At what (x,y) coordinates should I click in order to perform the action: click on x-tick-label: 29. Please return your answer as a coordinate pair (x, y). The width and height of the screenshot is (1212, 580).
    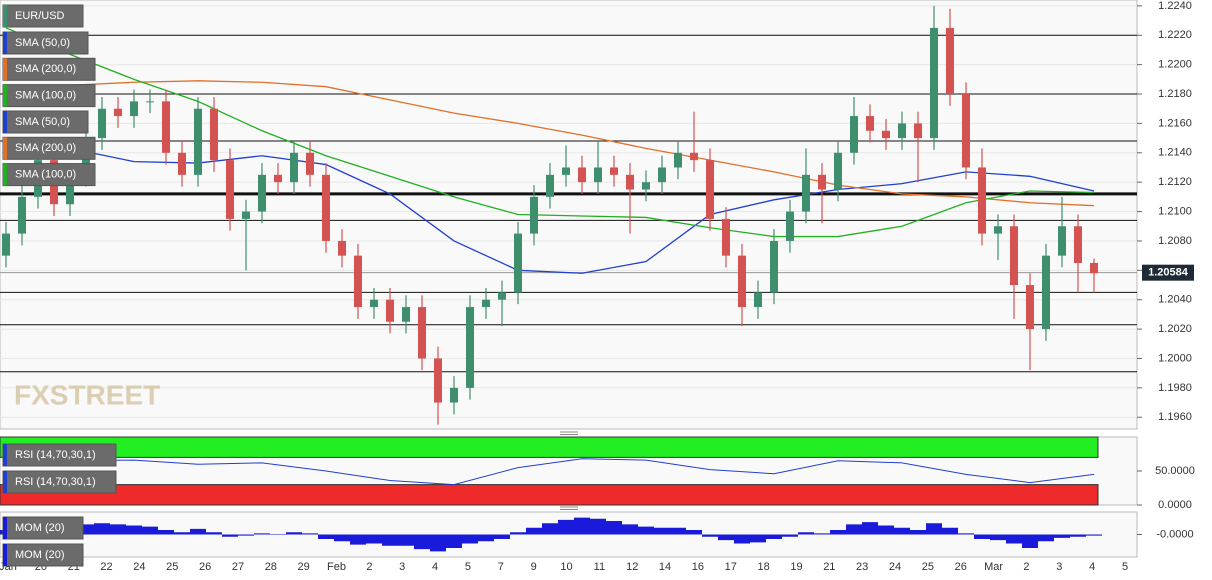
    Looking at the image, I should click on (304, 567).